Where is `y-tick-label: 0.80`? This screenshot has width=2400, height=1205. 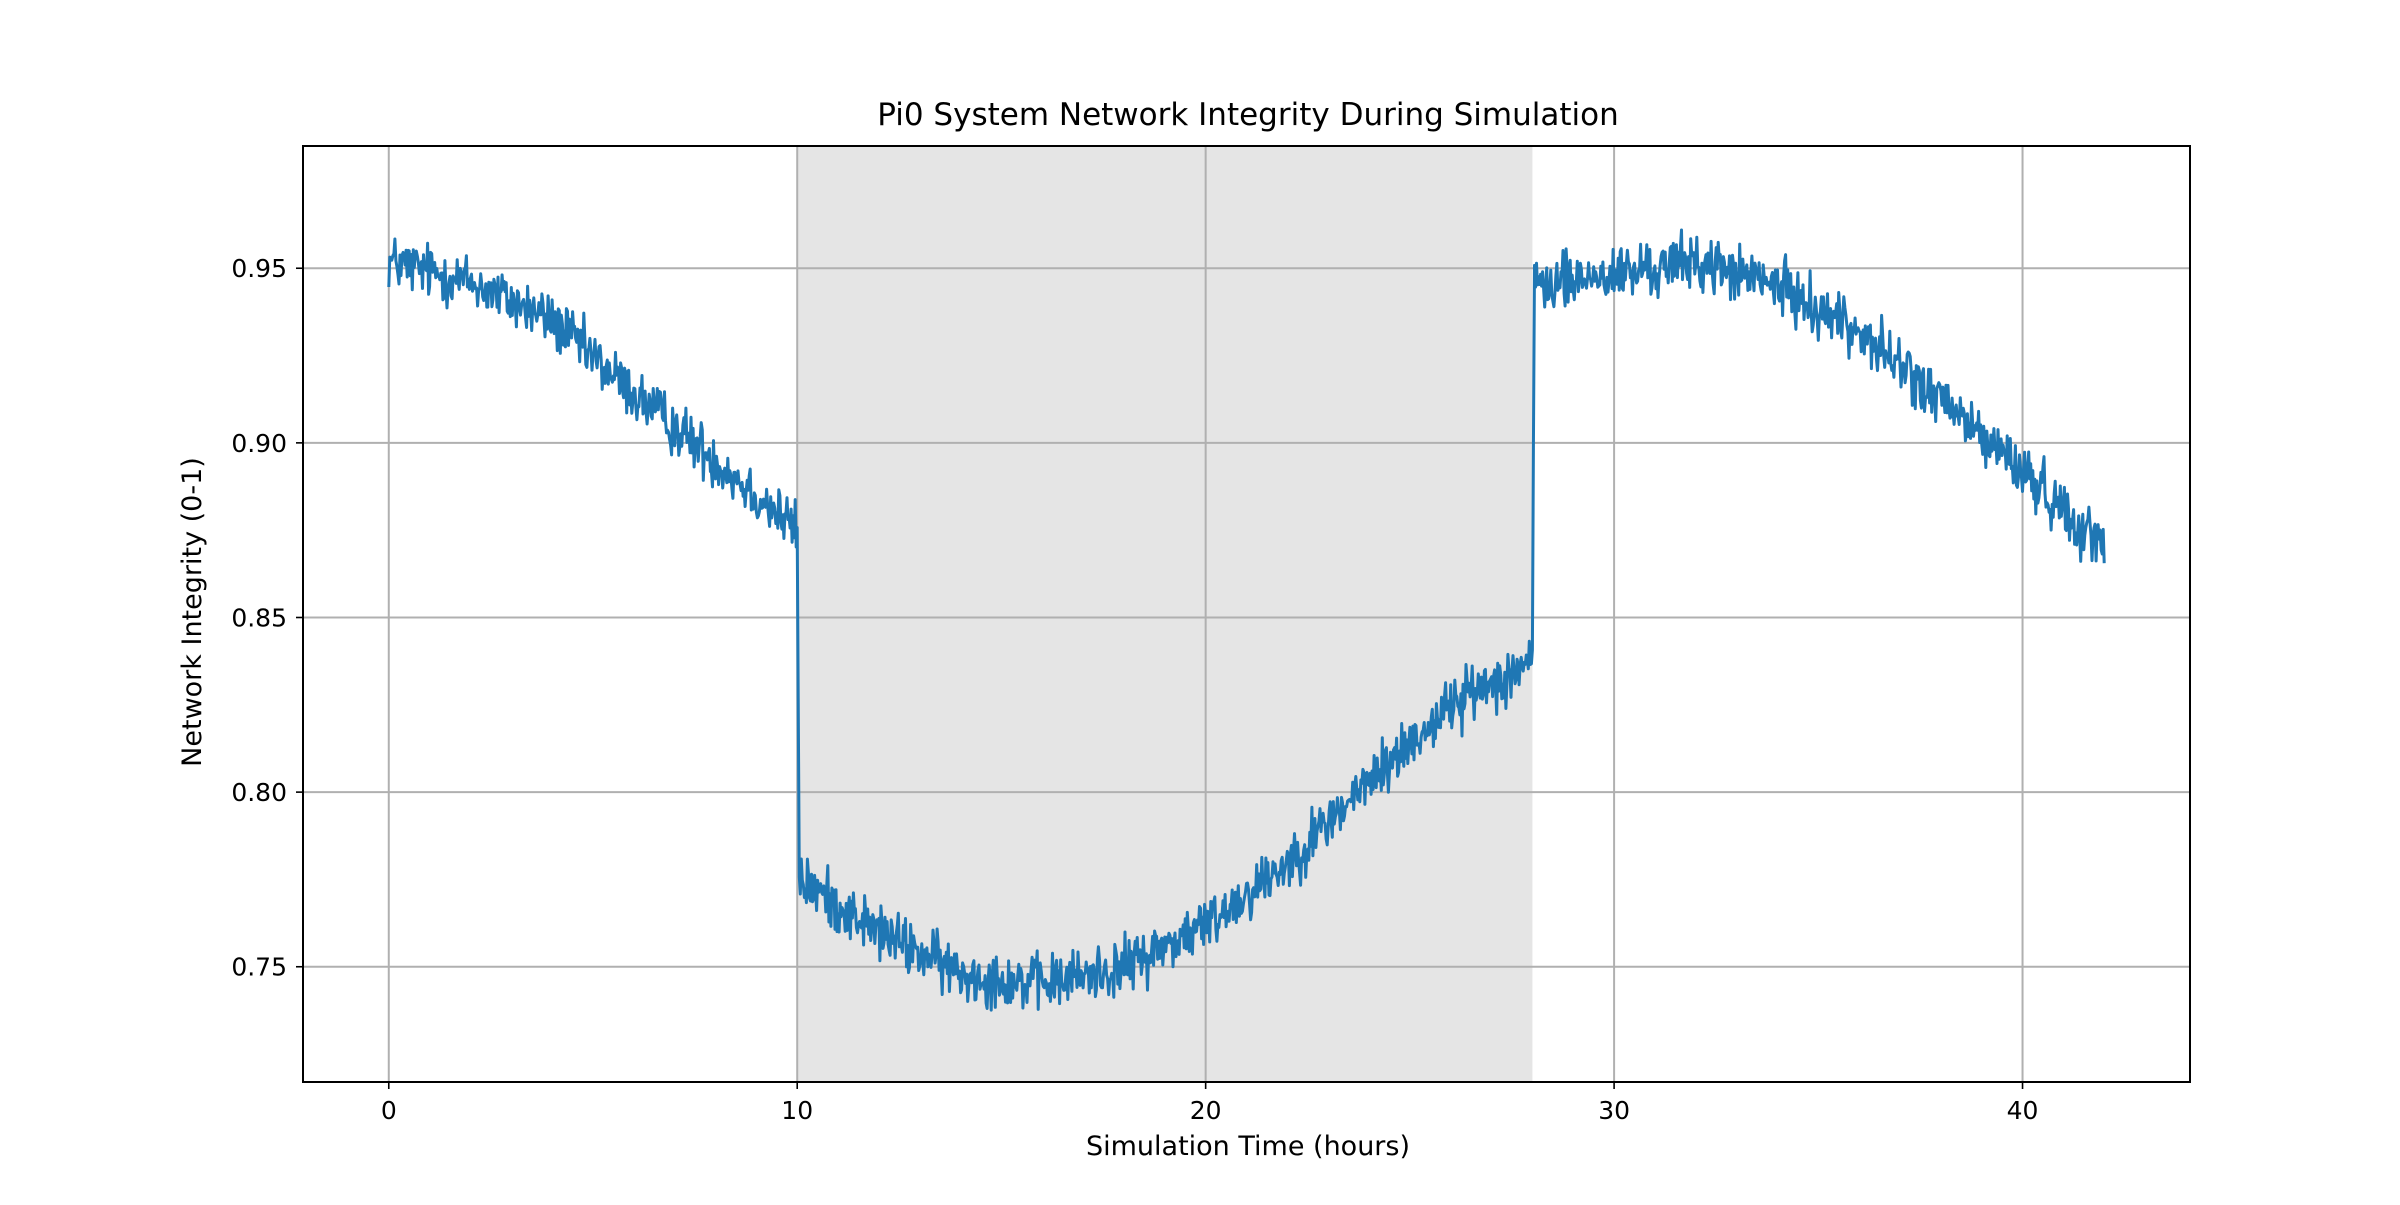 y-tick-label: 0.80 is located at coordinates (259, 792).